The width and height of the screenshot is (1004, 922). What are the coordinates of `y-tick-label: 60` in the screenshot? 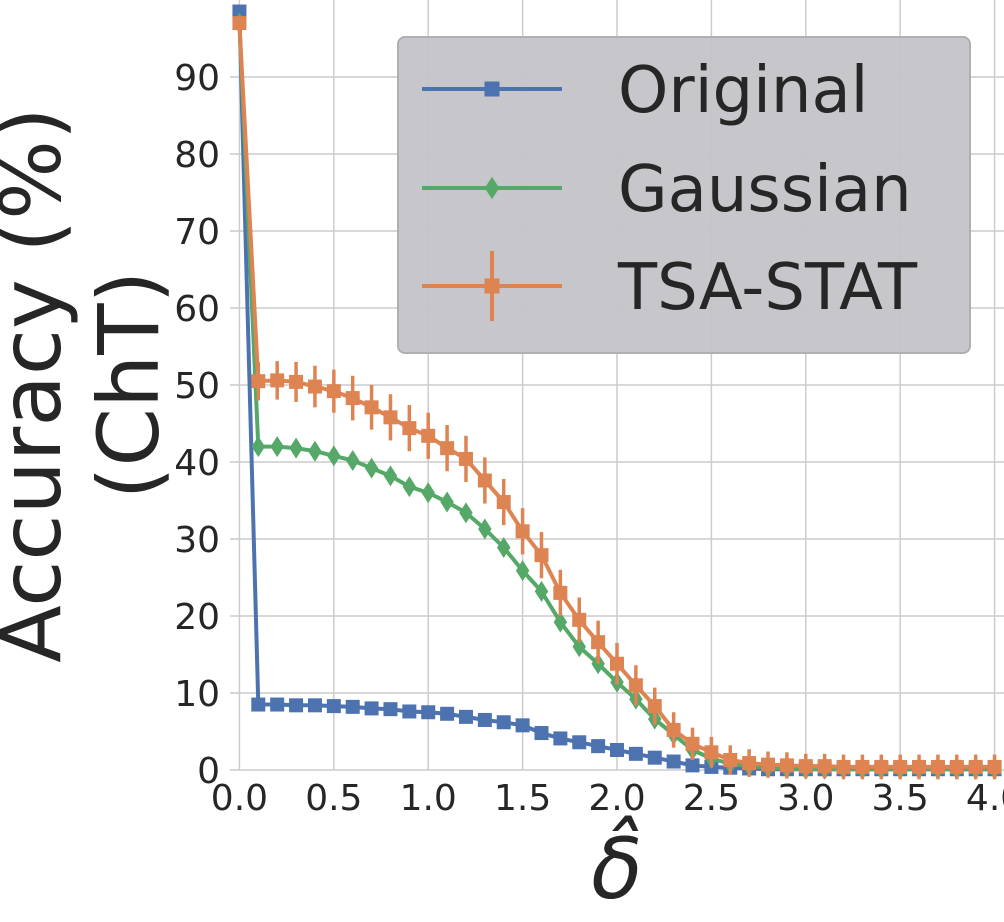 It's located at (197, 309).